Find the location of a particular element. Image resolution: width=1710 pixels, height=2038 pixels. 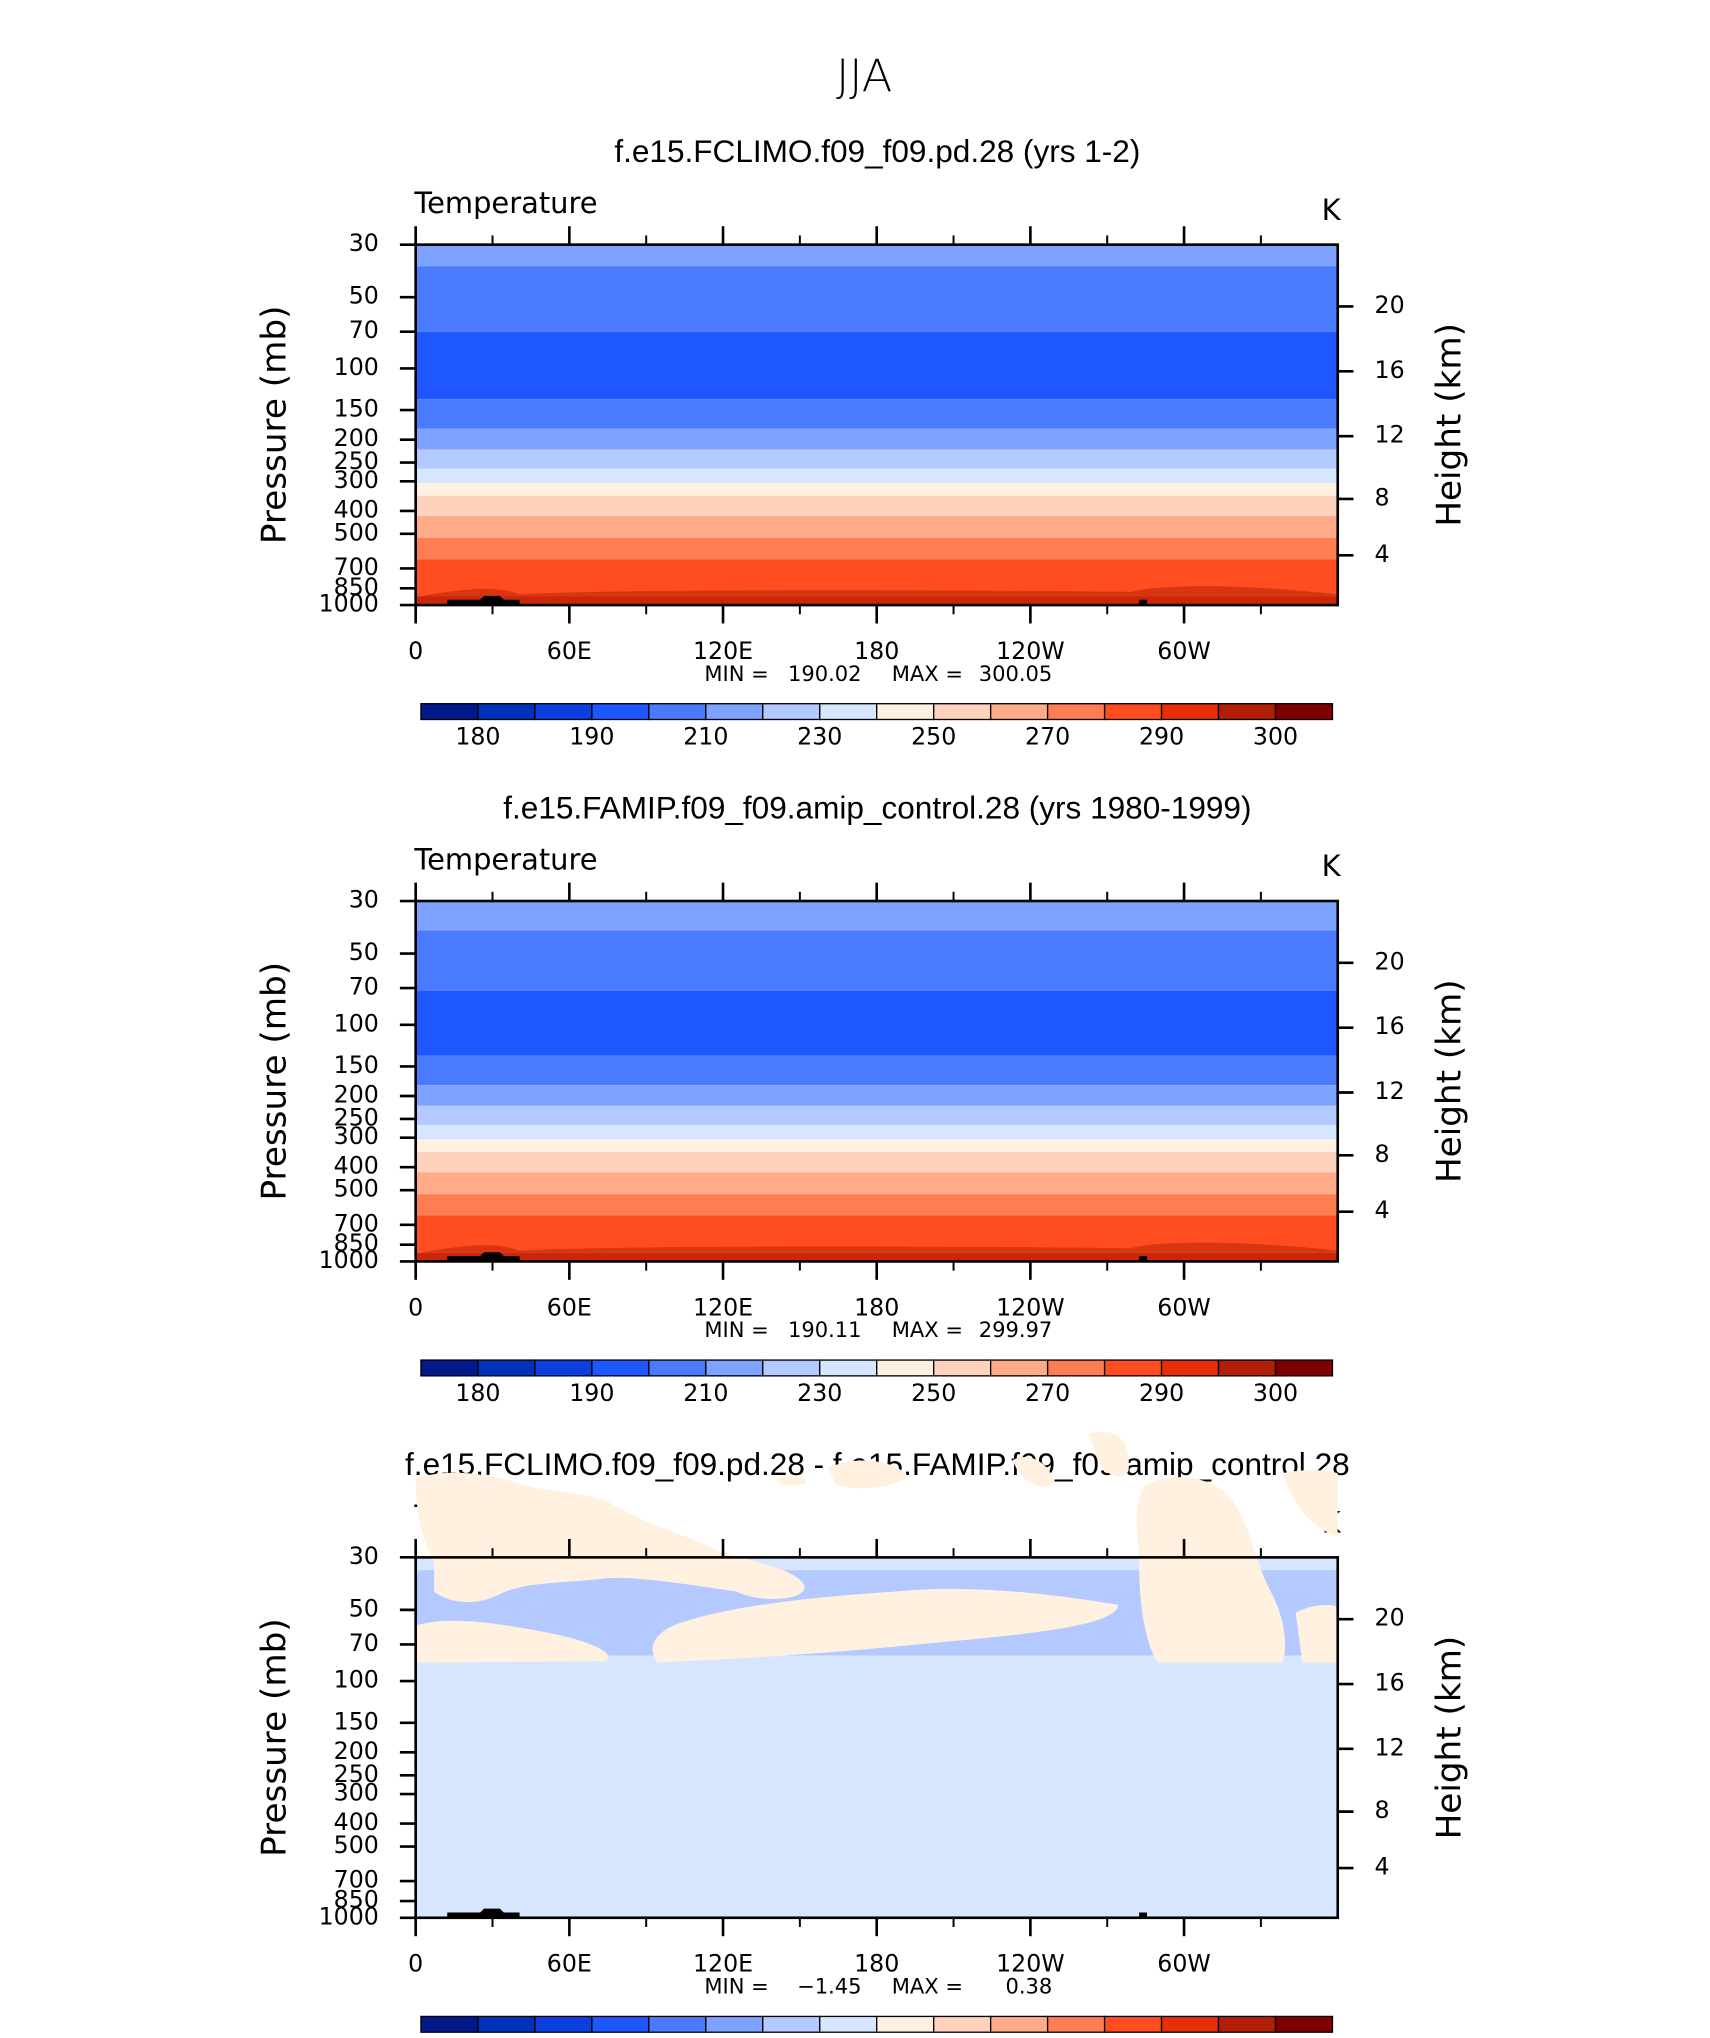

figure-title: JJA is located at coordinates (864, 75).